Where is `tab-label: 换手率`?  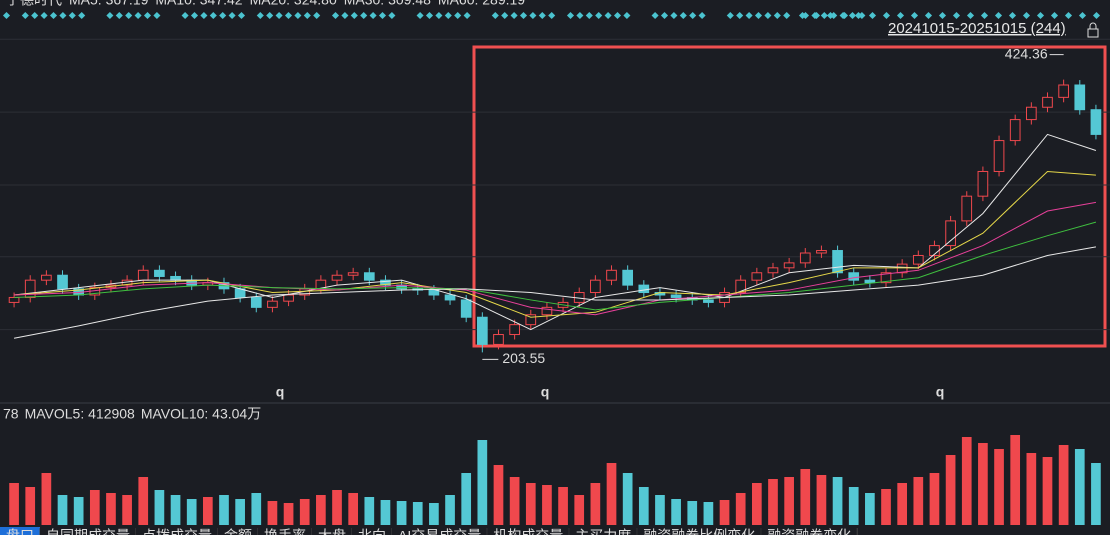 tab-label: 换手率 is located at coordinates (285, 531).